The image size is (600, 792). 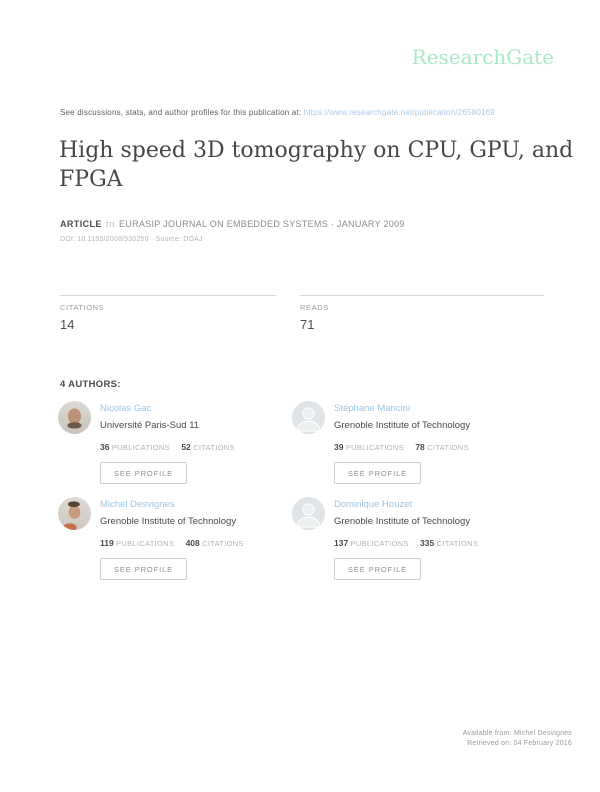 What do you see at coordinates (110, 224) in the screenshot?
I see `publication-type-connector: in` at bounding box center [110, 224].